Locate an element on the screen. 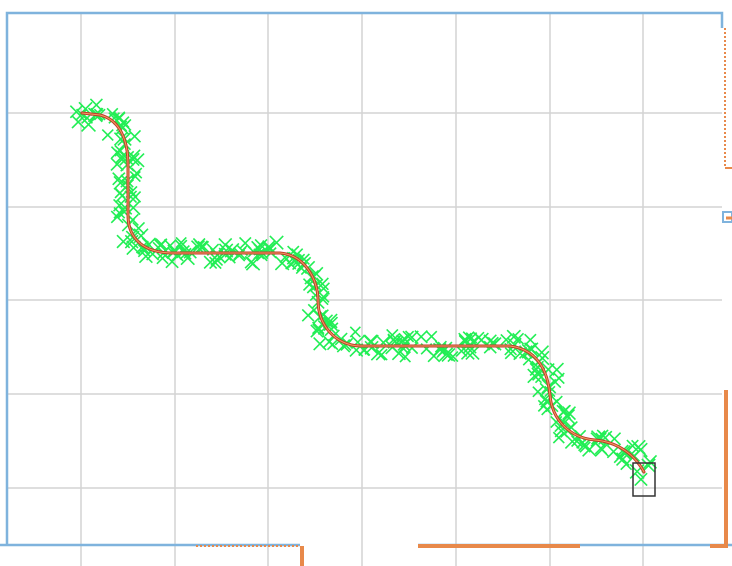 This screenshot has width=732, height=566. boundary-right-stub is located at coordinates (727, 217).